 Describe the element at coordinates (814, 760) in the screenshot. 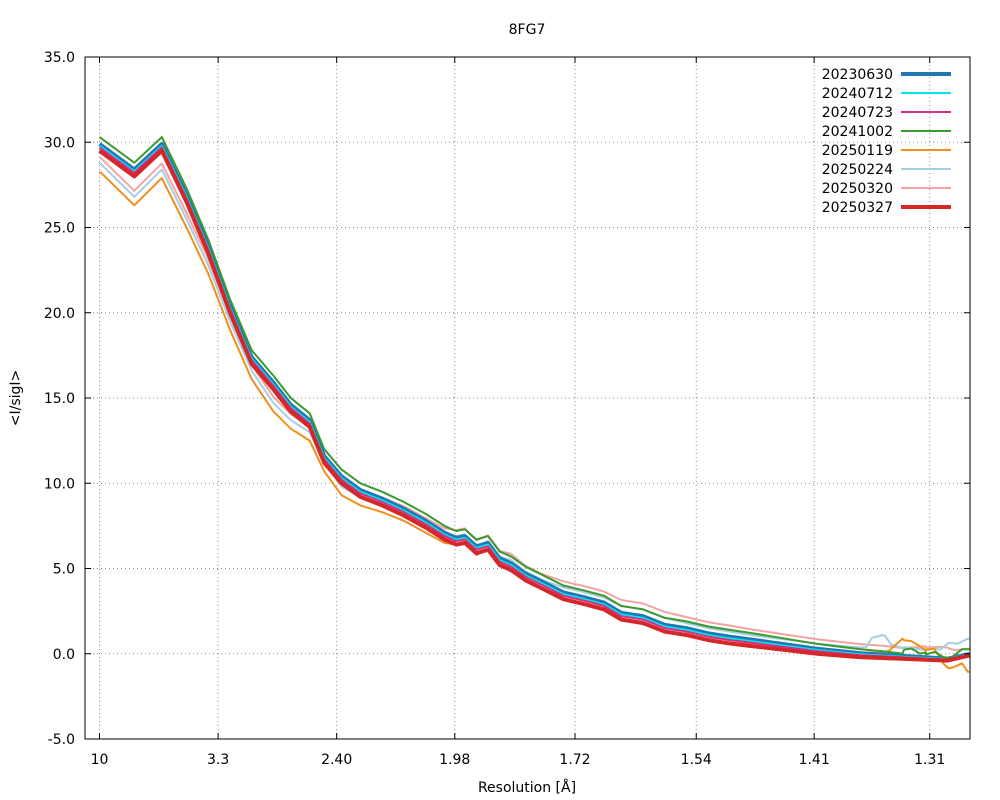

I see `x-tick-label: 1.41` at that location.